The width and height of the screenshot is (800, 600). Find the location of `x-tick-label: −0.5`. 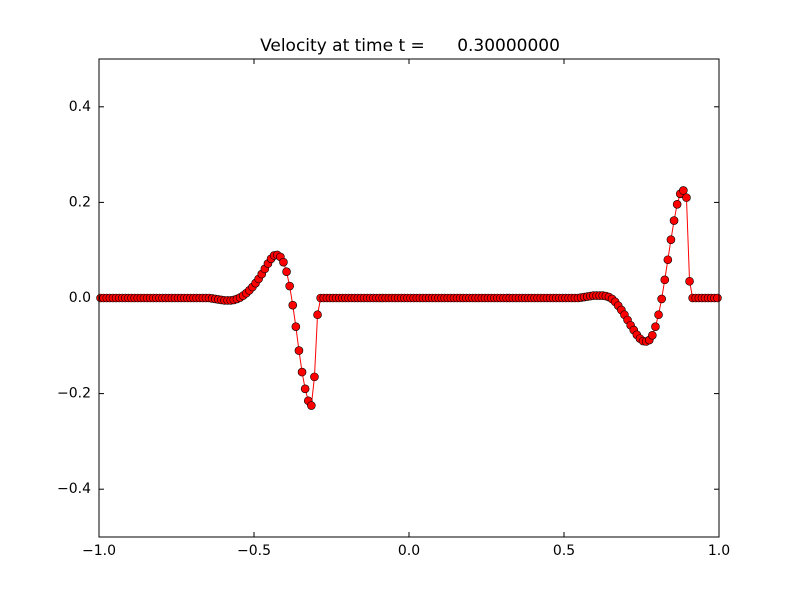

x-tick-label: −0.5 is located at coordinates (254, 551).